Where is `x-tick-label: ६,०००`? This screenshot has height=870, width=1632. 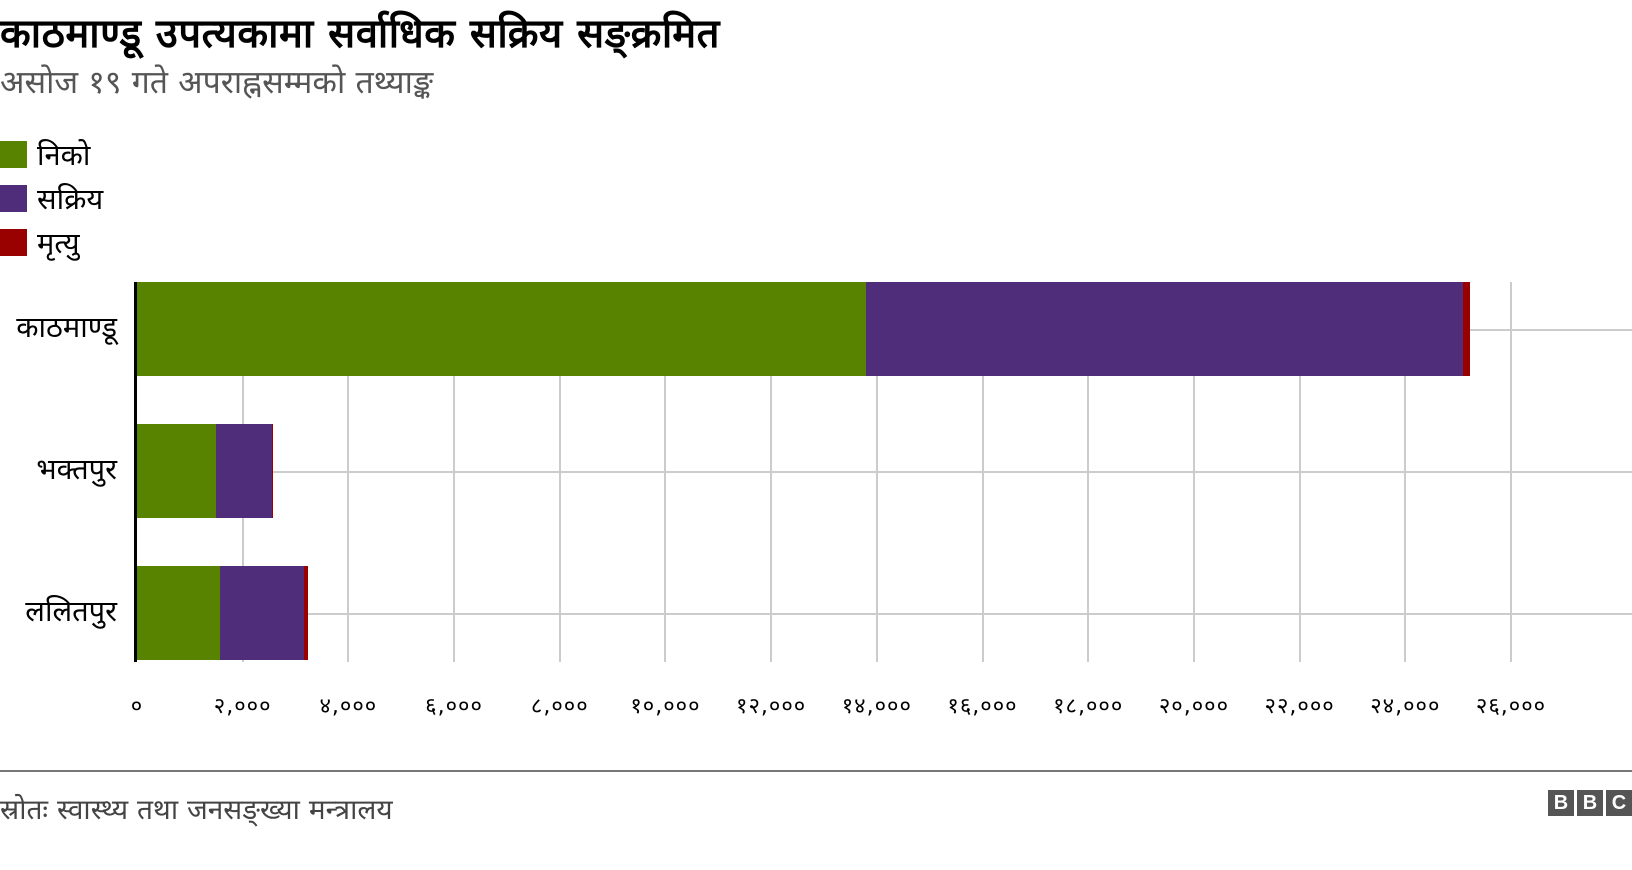 x-tick-label: ६,००० is located at coordinates (454, 706).